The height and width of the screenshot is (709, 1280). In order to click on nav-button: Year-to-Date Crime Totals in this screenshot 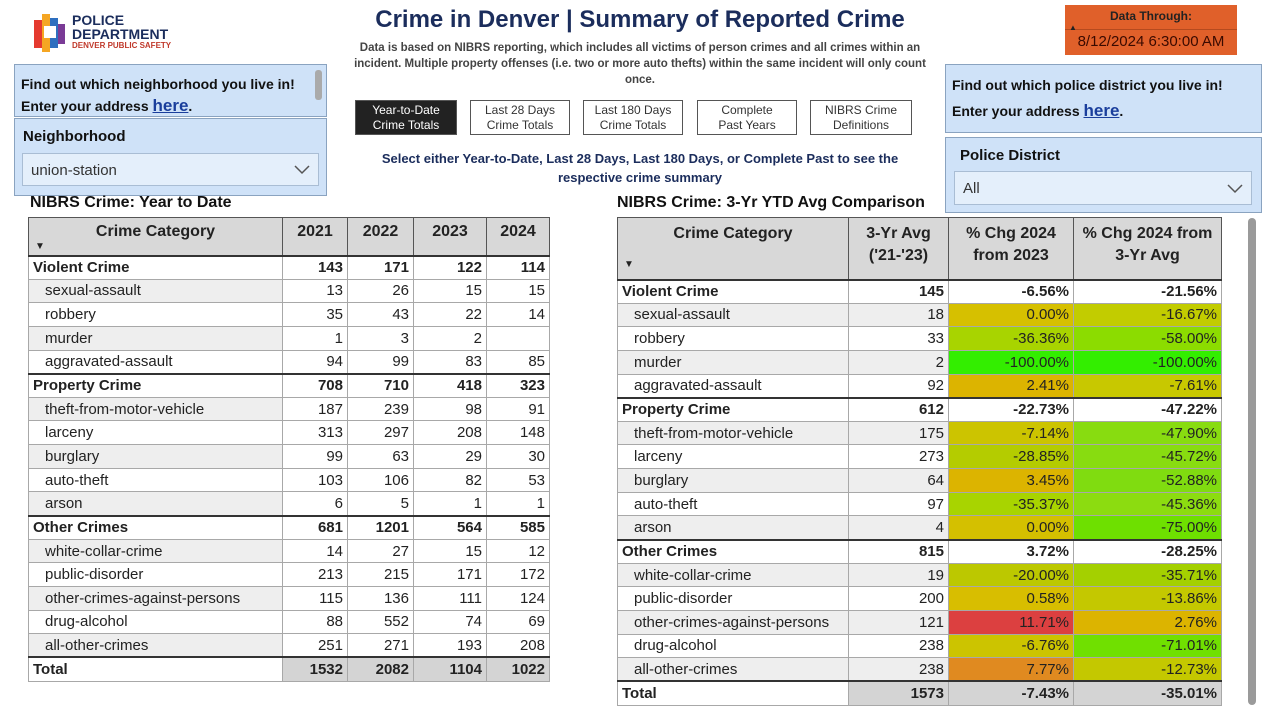, I will do `click(406, 117)`.